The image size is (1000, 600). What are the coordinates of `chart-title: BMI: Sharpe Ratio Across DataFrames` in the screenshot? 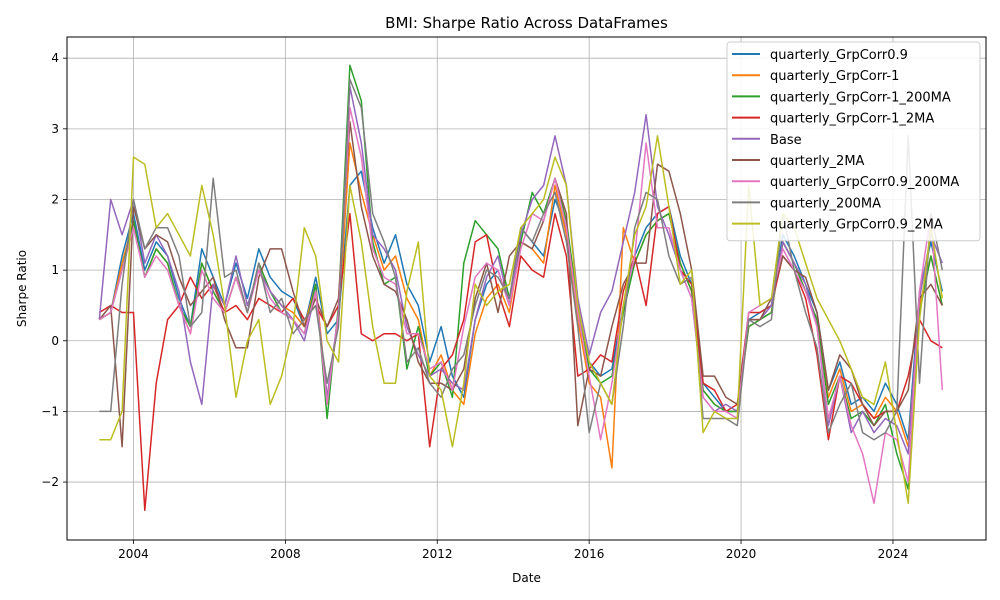 It's located at (526, 23).